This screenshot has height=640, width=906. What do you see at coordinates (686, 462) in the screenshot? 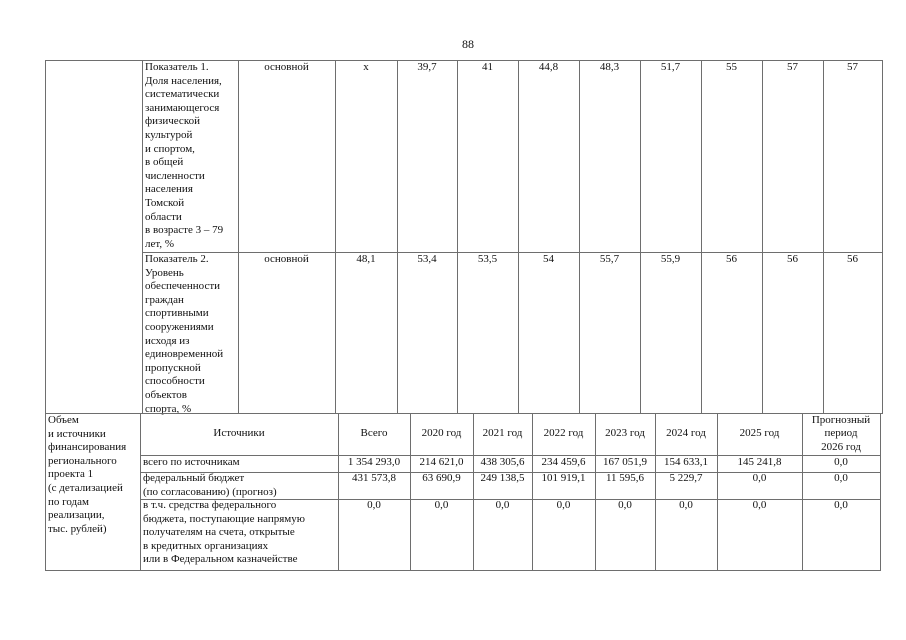
I see `financing-value: 154 633,1` at bounding box center [686, 462].